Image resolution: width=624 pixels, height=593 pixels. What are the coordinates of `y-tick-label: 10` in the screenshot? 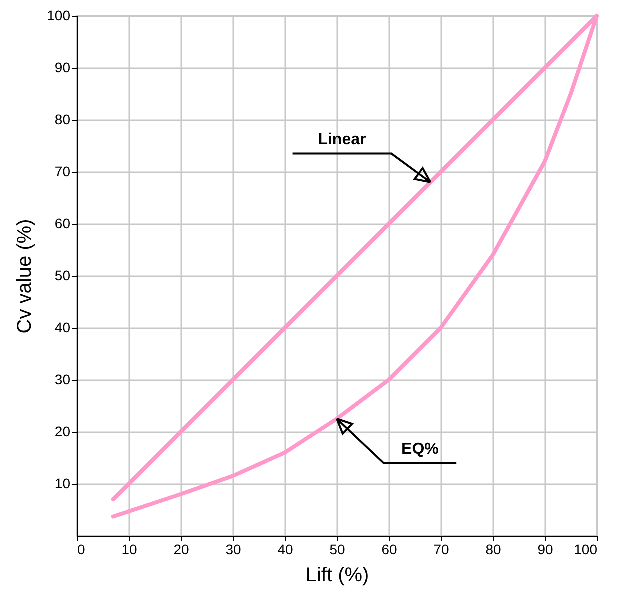 It's located at (62, 484).